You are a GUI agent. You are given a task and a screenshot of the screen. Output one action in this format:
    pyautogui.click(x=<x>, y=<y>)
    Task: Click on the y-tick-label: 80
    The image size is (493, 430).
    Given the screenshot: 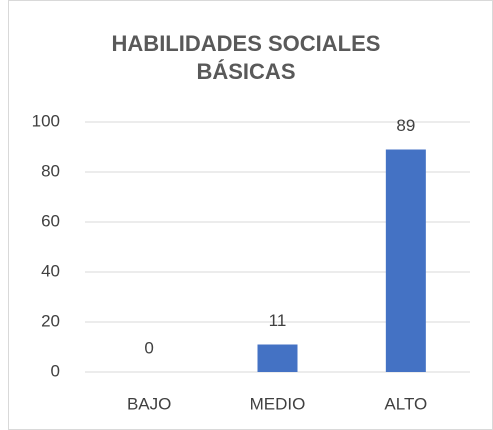 What is the action you would take?
    pyautogui.click(x=50, y=170)
    